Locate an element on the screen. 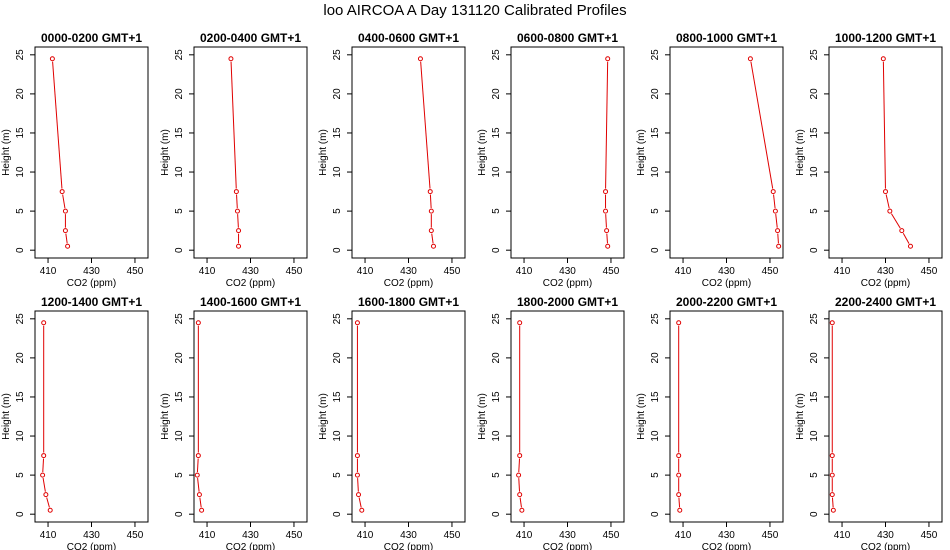 Image resolution: width=950 pixels, height=550 pixels. panel-title: 2200-2400 GMT+1 is located at coordinates (885, 302).